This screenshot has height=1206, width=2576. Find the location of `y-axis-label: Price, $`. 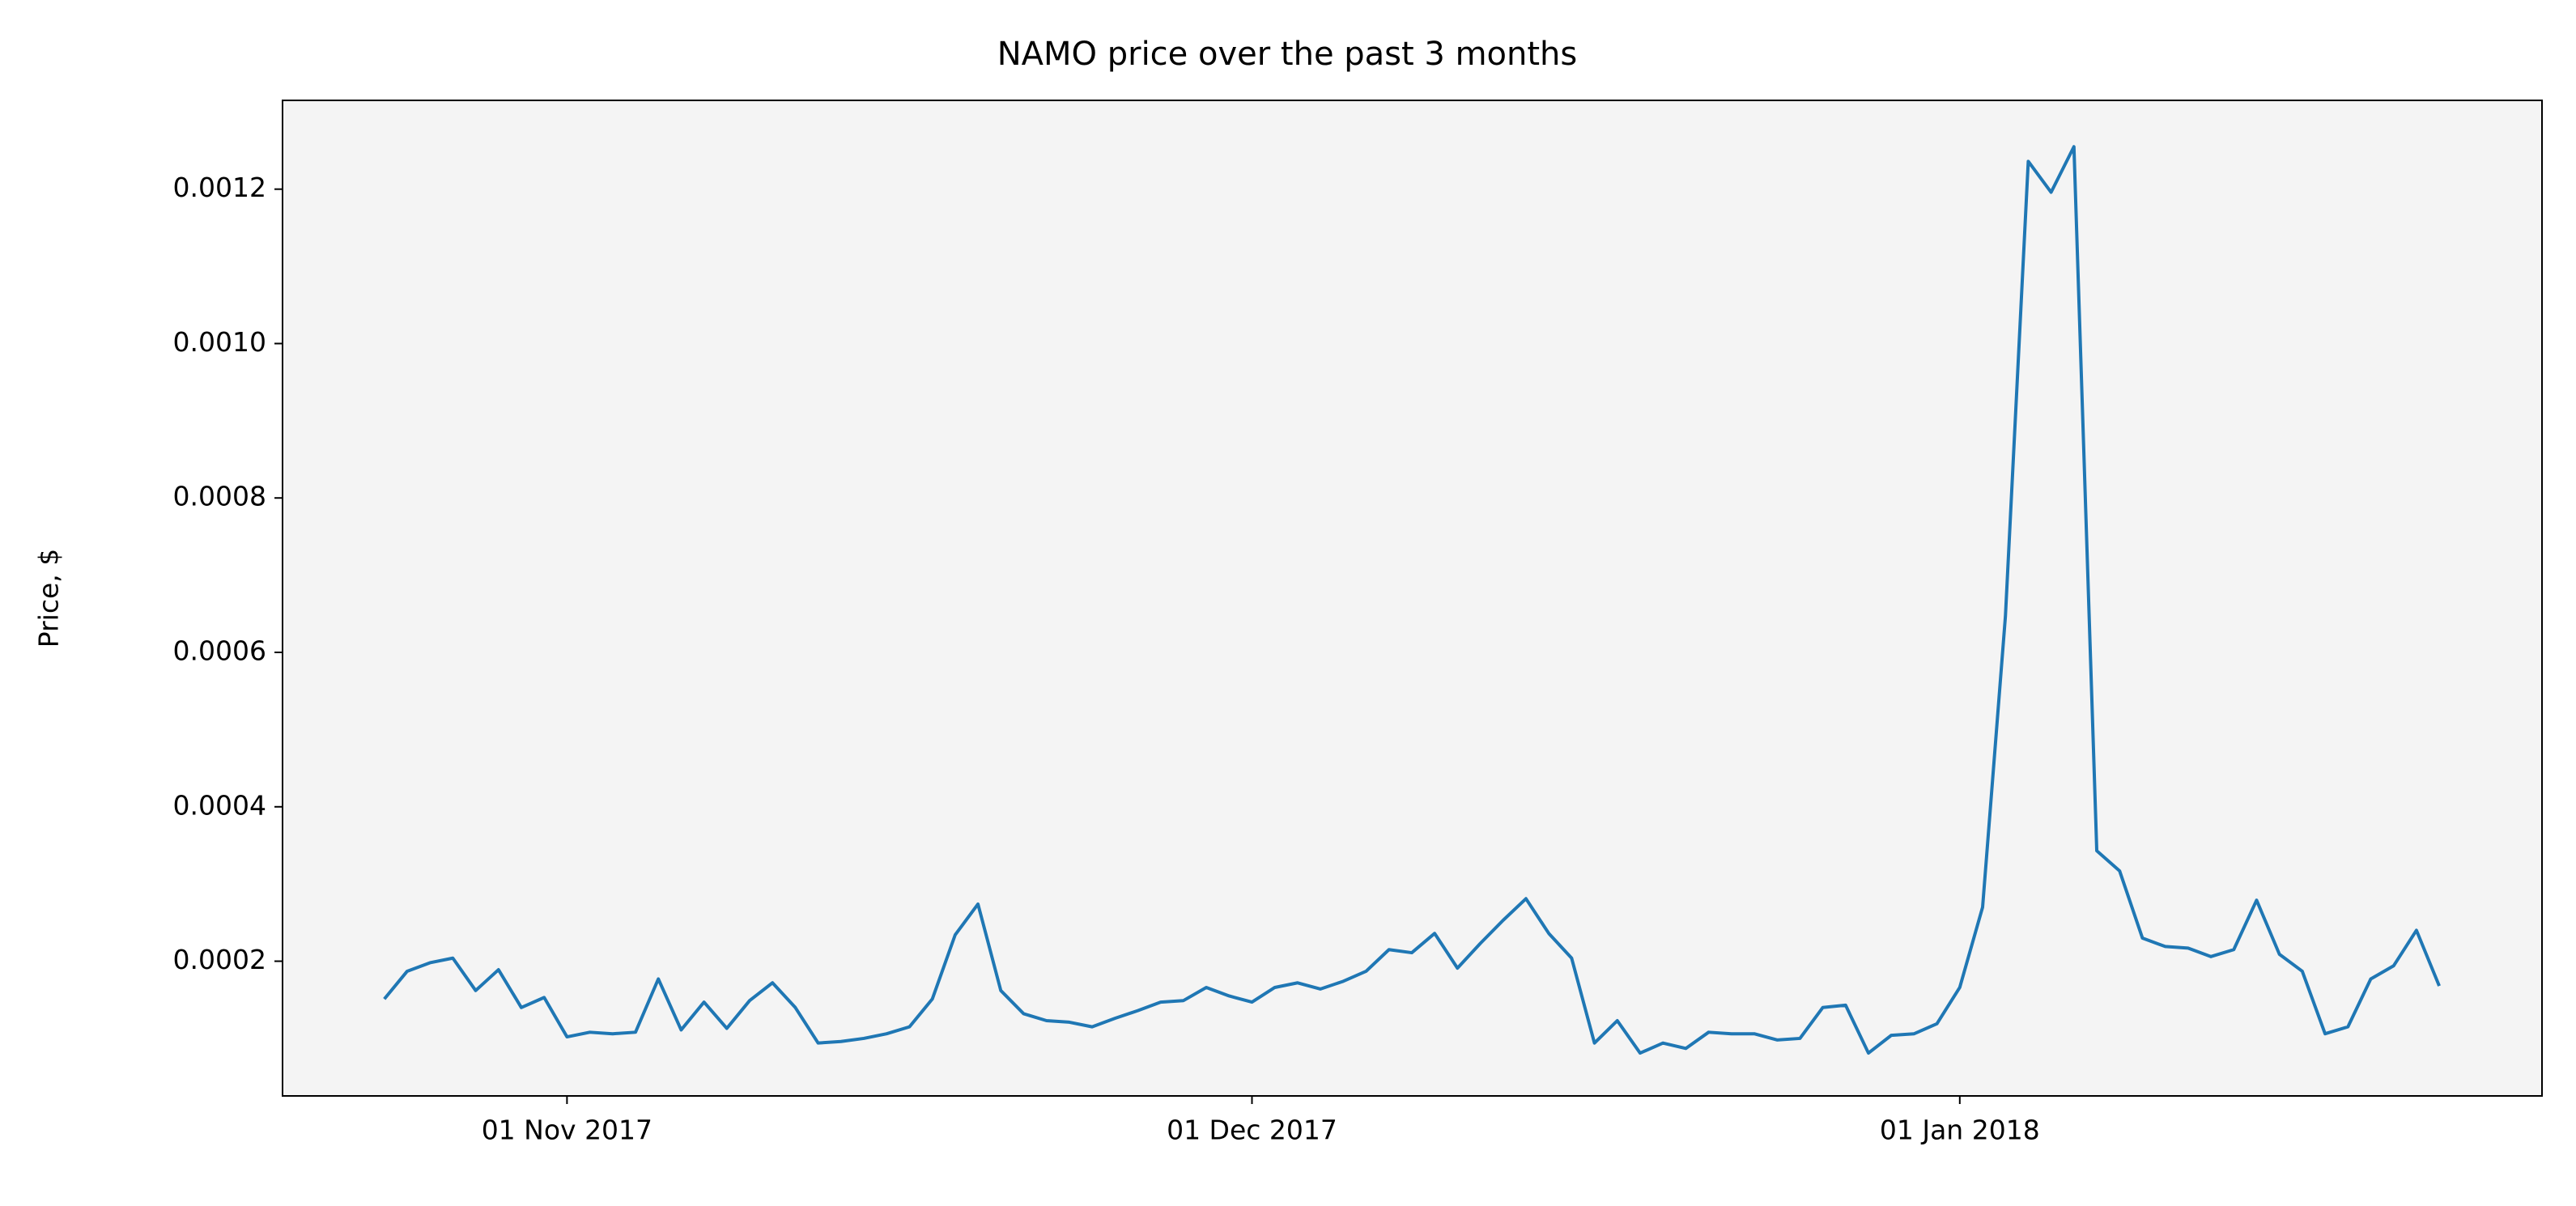

y-axis-label: Price, $ is located at coordinates (49, 598).